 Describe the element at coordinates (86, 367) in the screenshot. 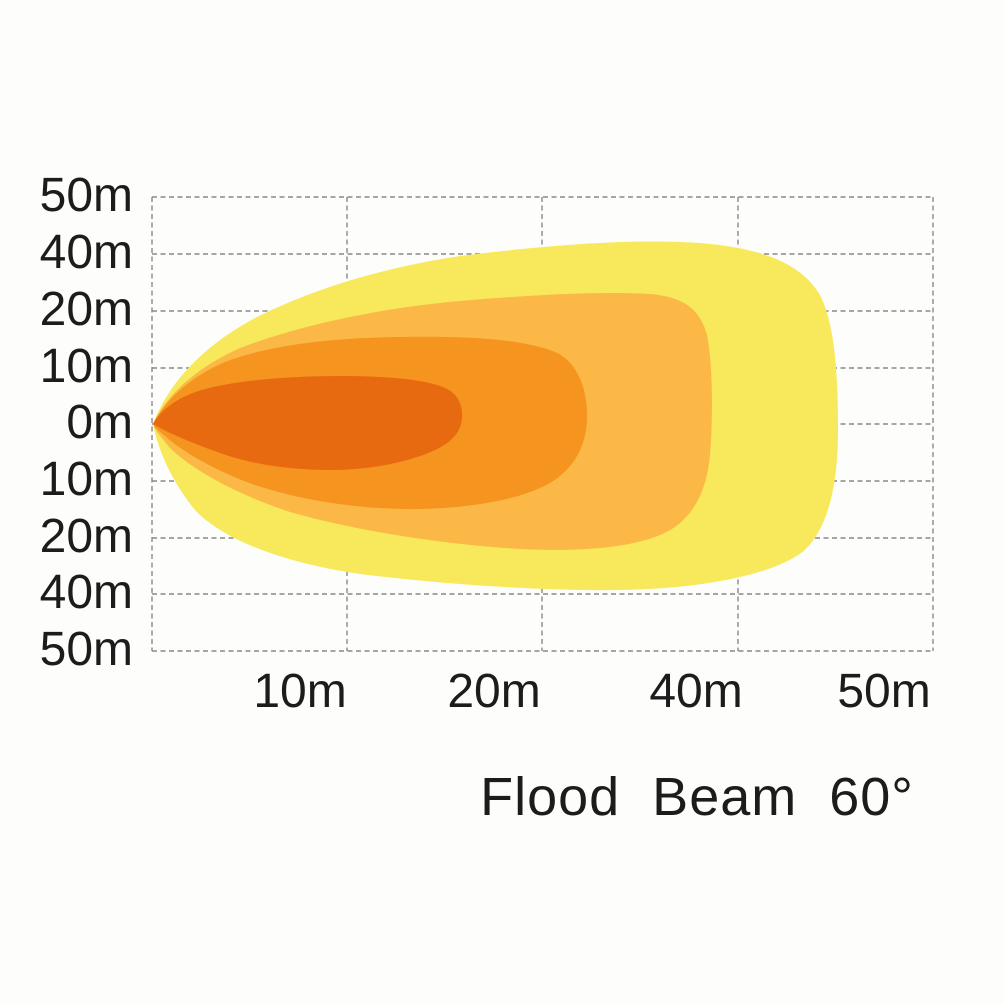

I see `y-tick-label-10m-top: 10m` at that location.